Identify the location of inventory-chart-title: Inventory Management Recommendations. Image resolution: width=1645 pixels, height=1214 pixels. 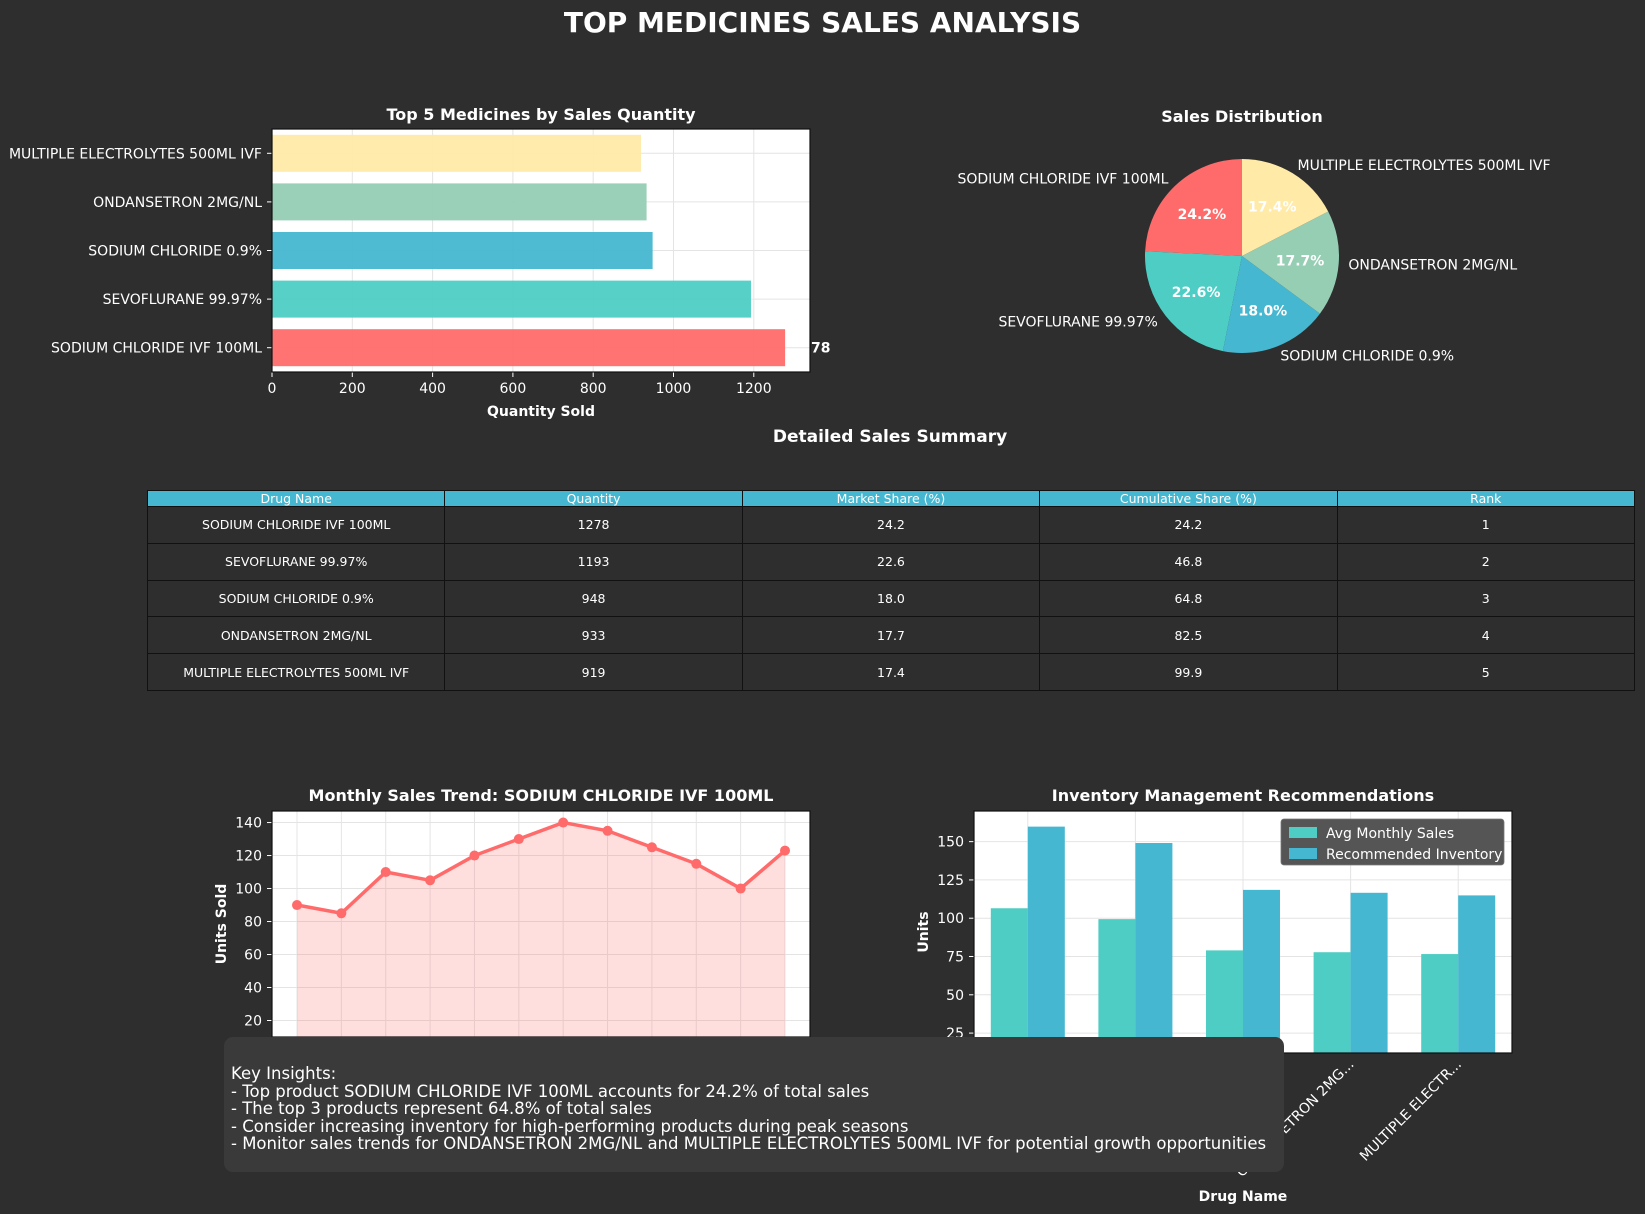
(1243, 795).